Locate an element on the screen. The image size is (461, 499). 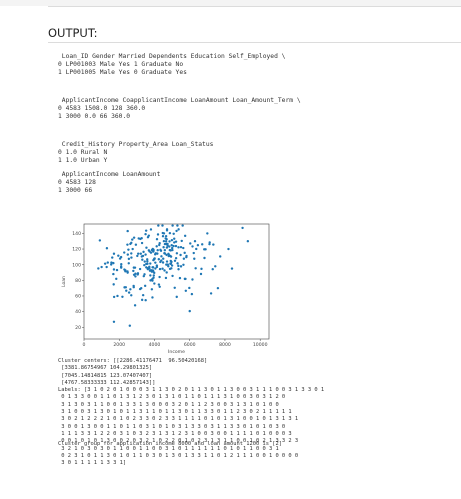
y-tick-label: 20 is located at coordinates (78, 328).